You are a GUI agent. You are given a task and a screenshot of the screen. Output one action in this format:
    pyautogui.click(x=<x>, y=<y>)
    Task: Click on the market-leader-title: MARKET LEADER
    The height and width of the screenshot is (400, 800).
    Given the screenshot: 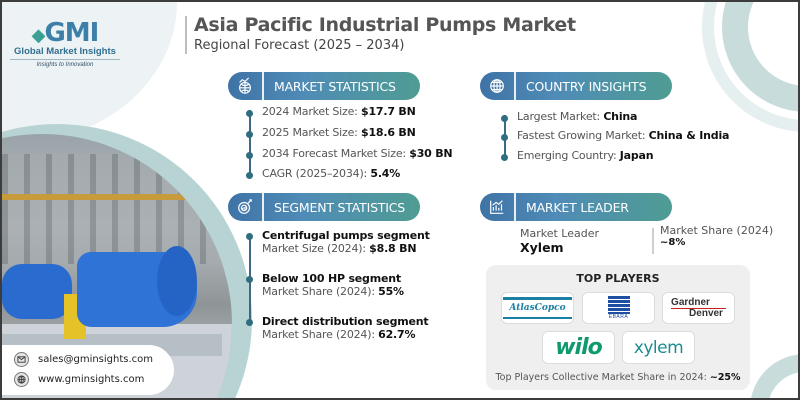 What is the action you would take?
    pyautogui.click(x=577, y=207)
    